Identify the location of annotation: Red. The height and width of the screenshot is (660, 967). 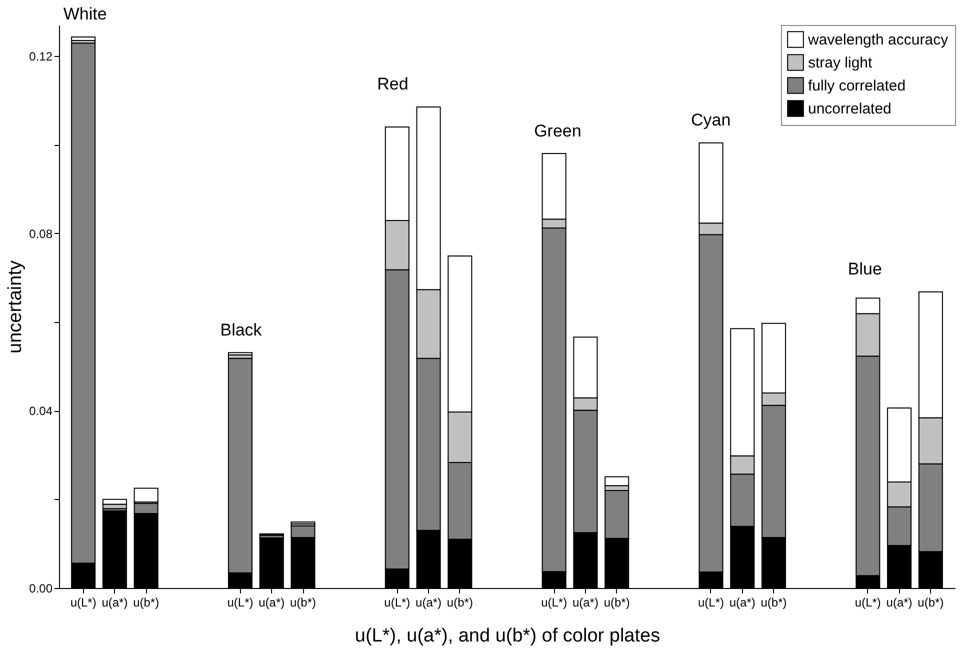
(392, 84).